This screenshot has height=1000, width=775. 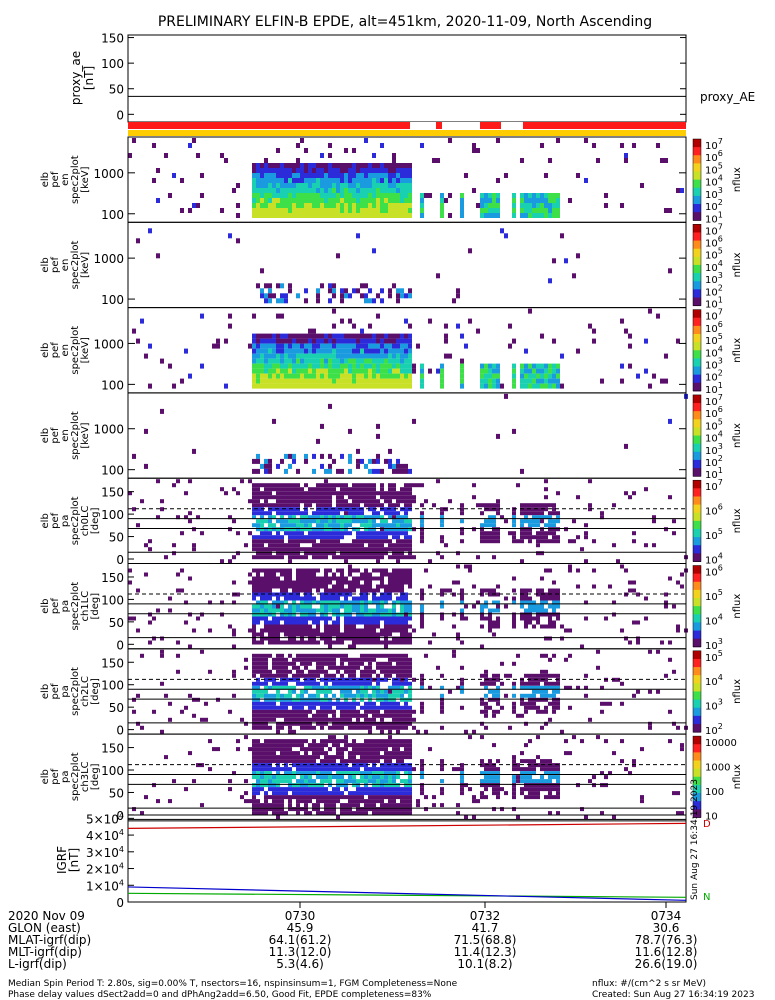 What do you see at coordinates (108, 430) in the screenshot?
I see `y-tick-label: 1000` at bounding box center [108, 430].